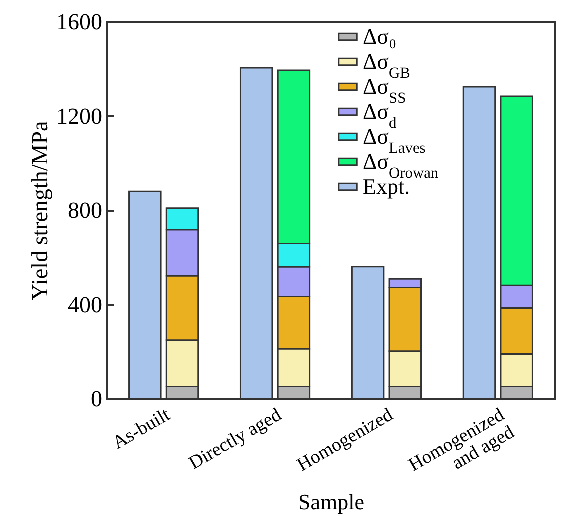  I want to click on y-tick-label: 1600, so click(79, 22).